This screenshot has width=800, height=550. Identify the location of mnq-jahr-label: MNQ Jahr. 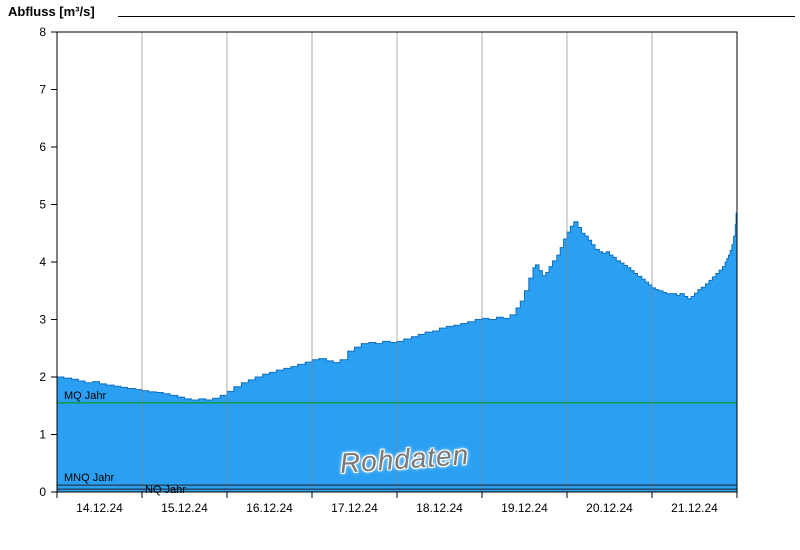
(89, 478).